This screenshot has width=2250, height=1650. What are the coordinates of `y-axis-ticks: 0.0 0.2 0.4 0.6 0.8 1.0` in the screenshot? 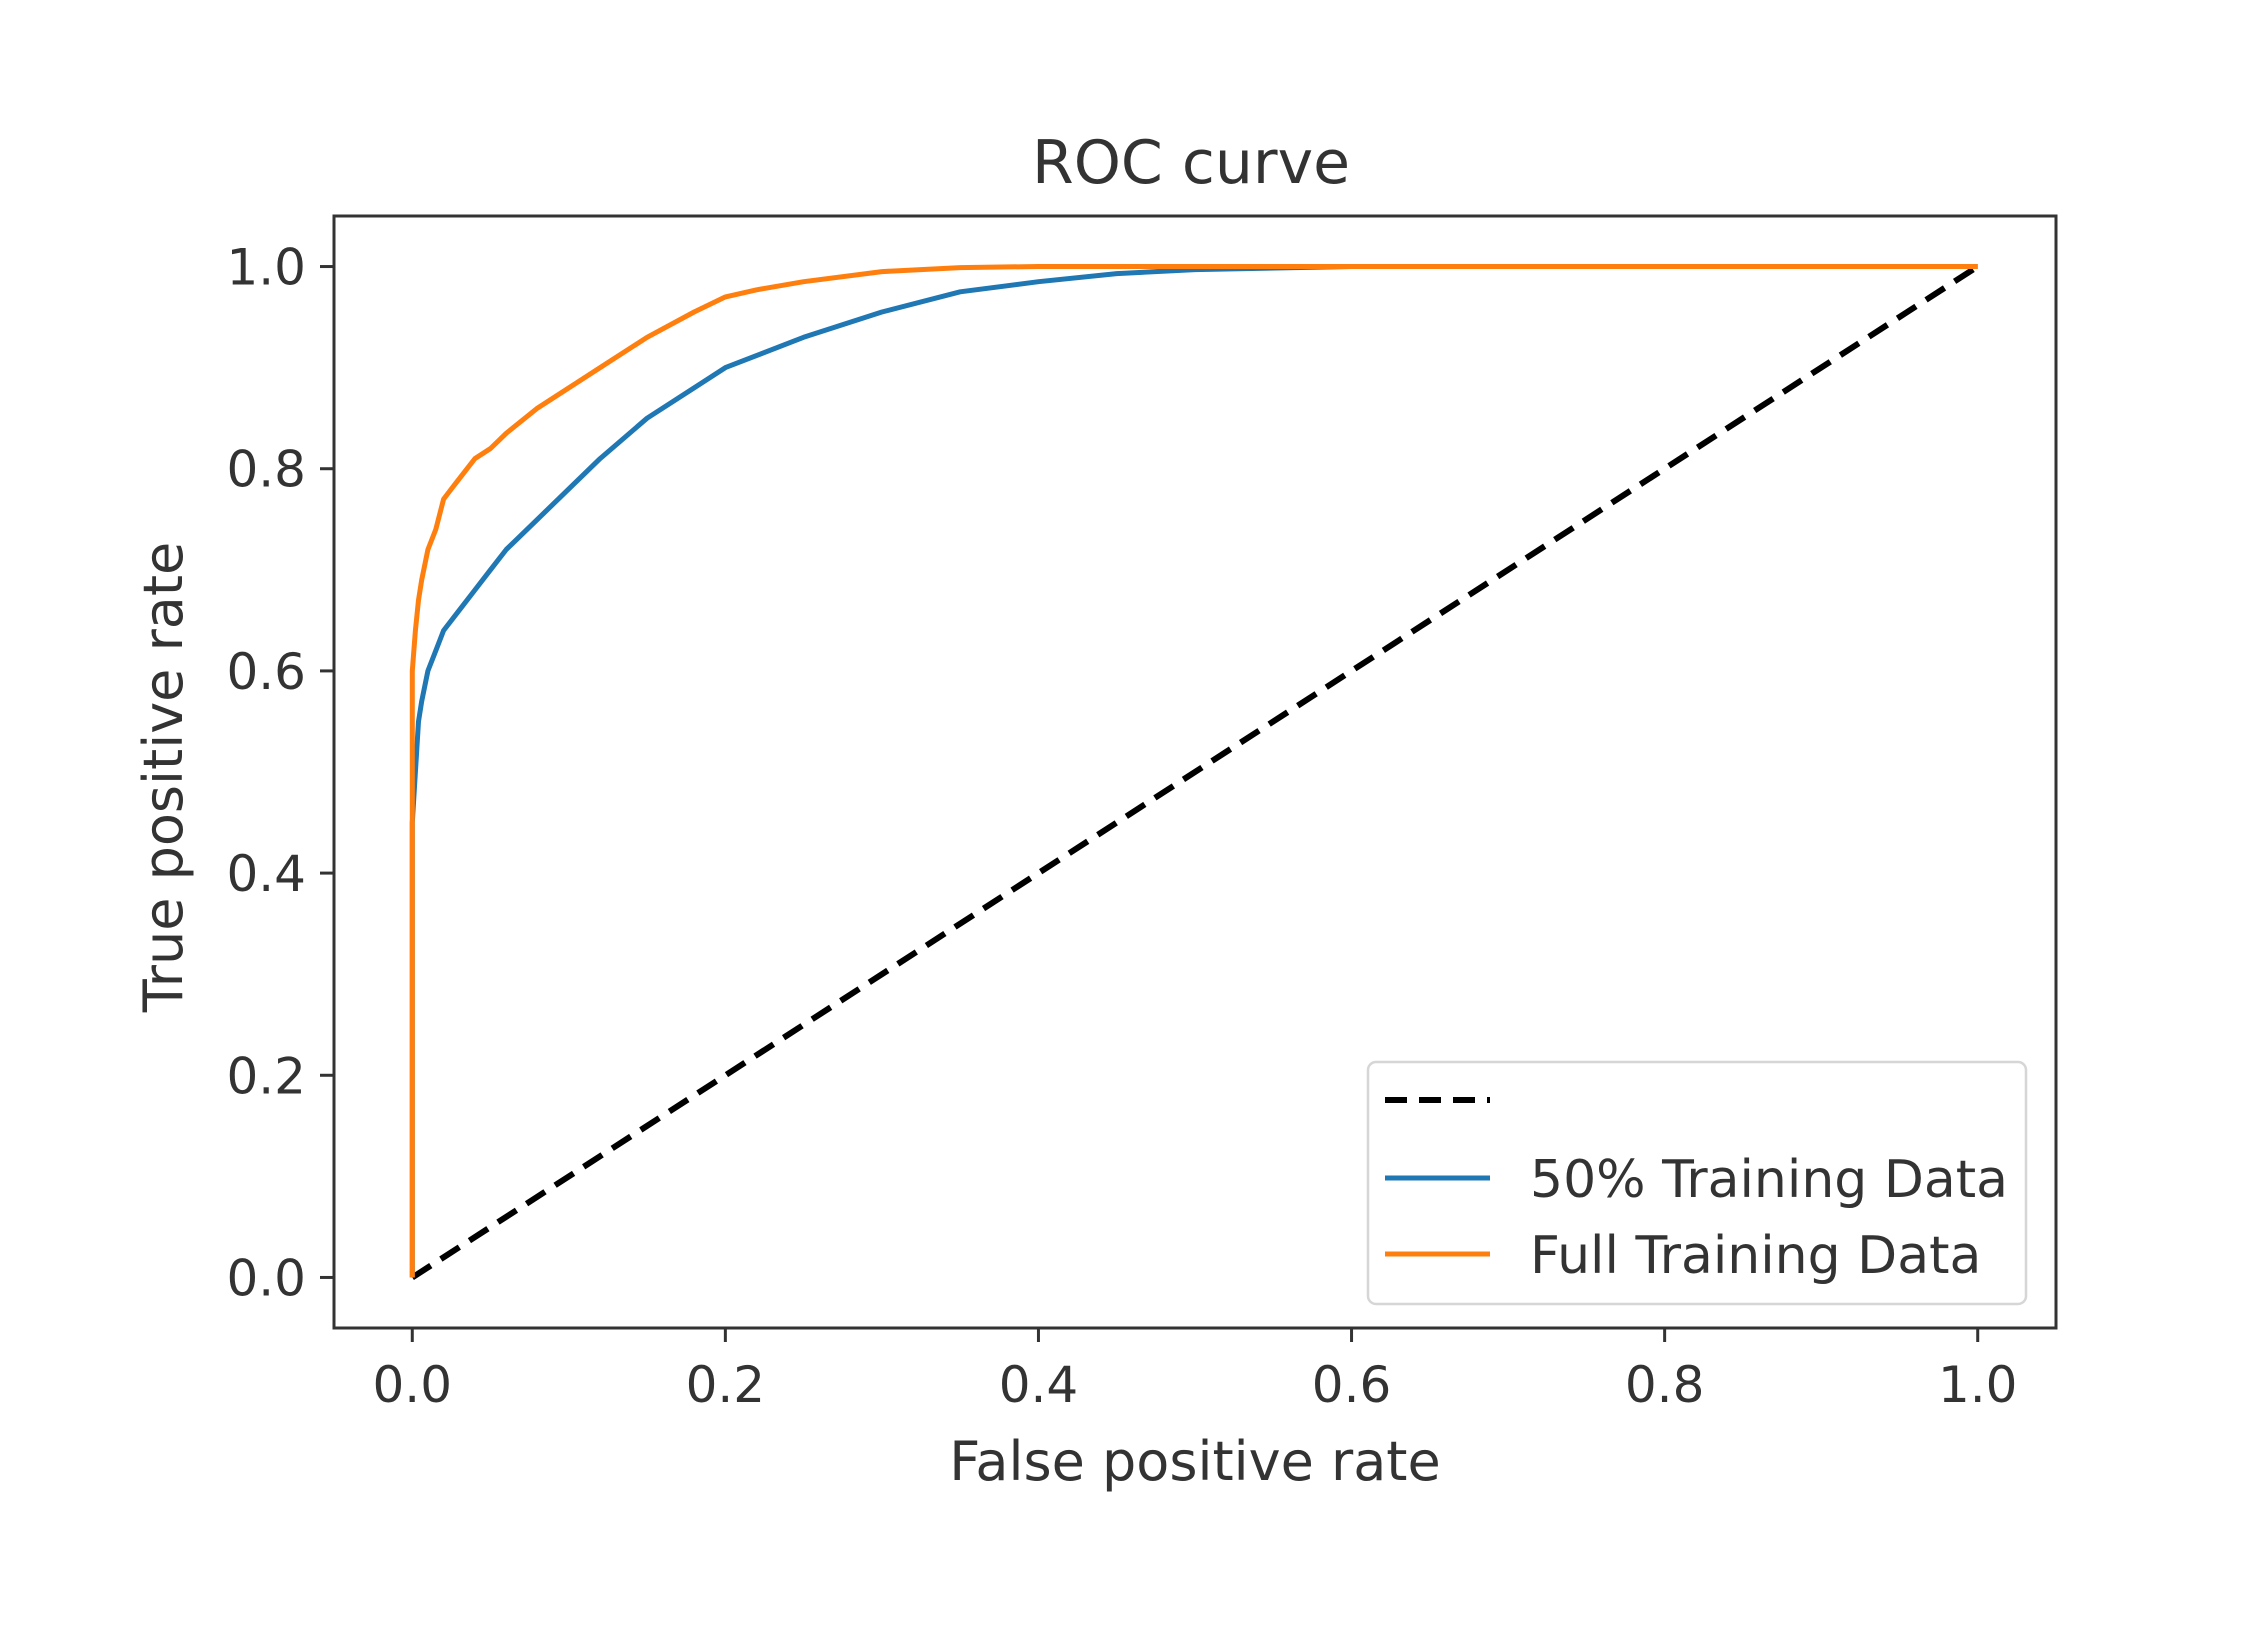 It's located at (280, 773).